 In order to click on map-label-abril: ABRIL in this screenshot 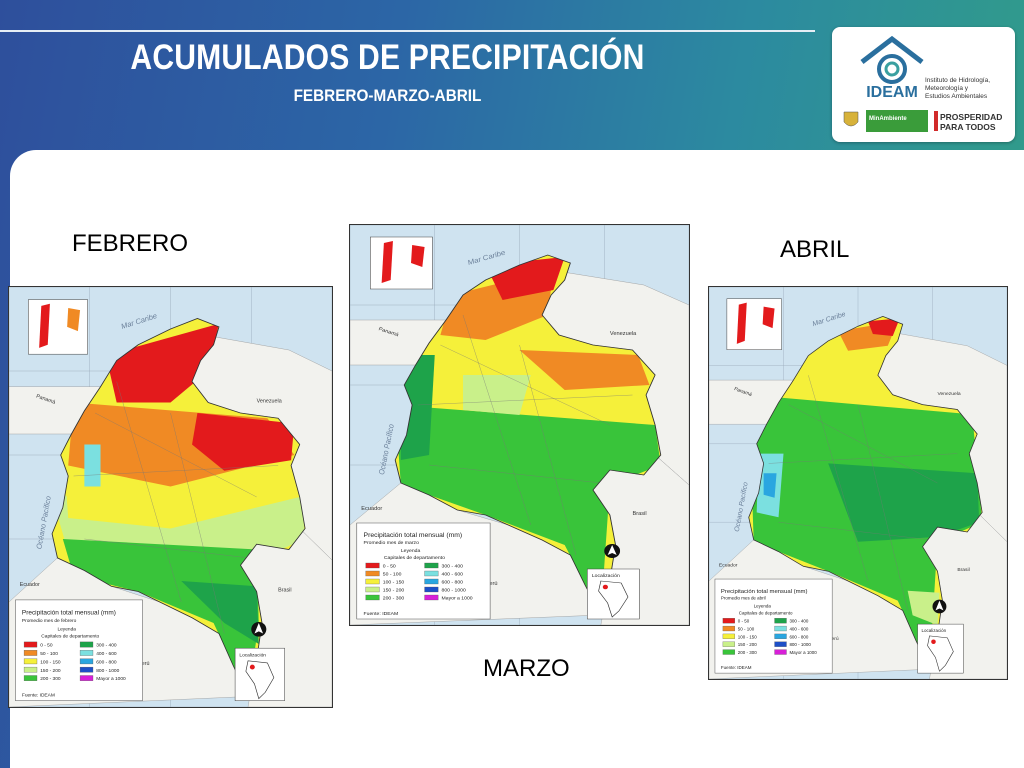, I will do `click(815, 249)`.